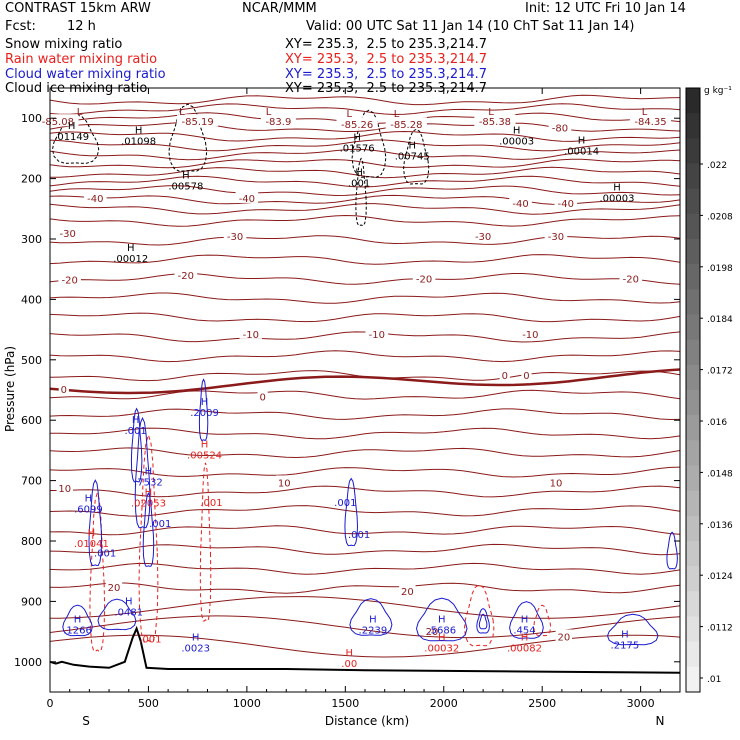 The width and height of the screenshot is (740, 740). I want to click on extremum-value: .01576, so click(357, 149).